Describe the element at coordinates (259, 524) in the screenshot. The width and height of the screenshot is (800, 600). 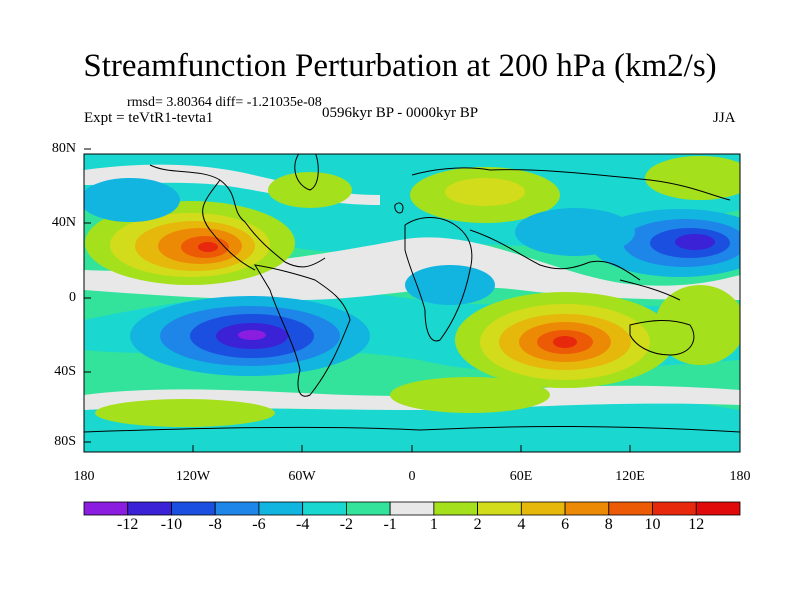
I see `colorbar-tick-label: -6` at that location.